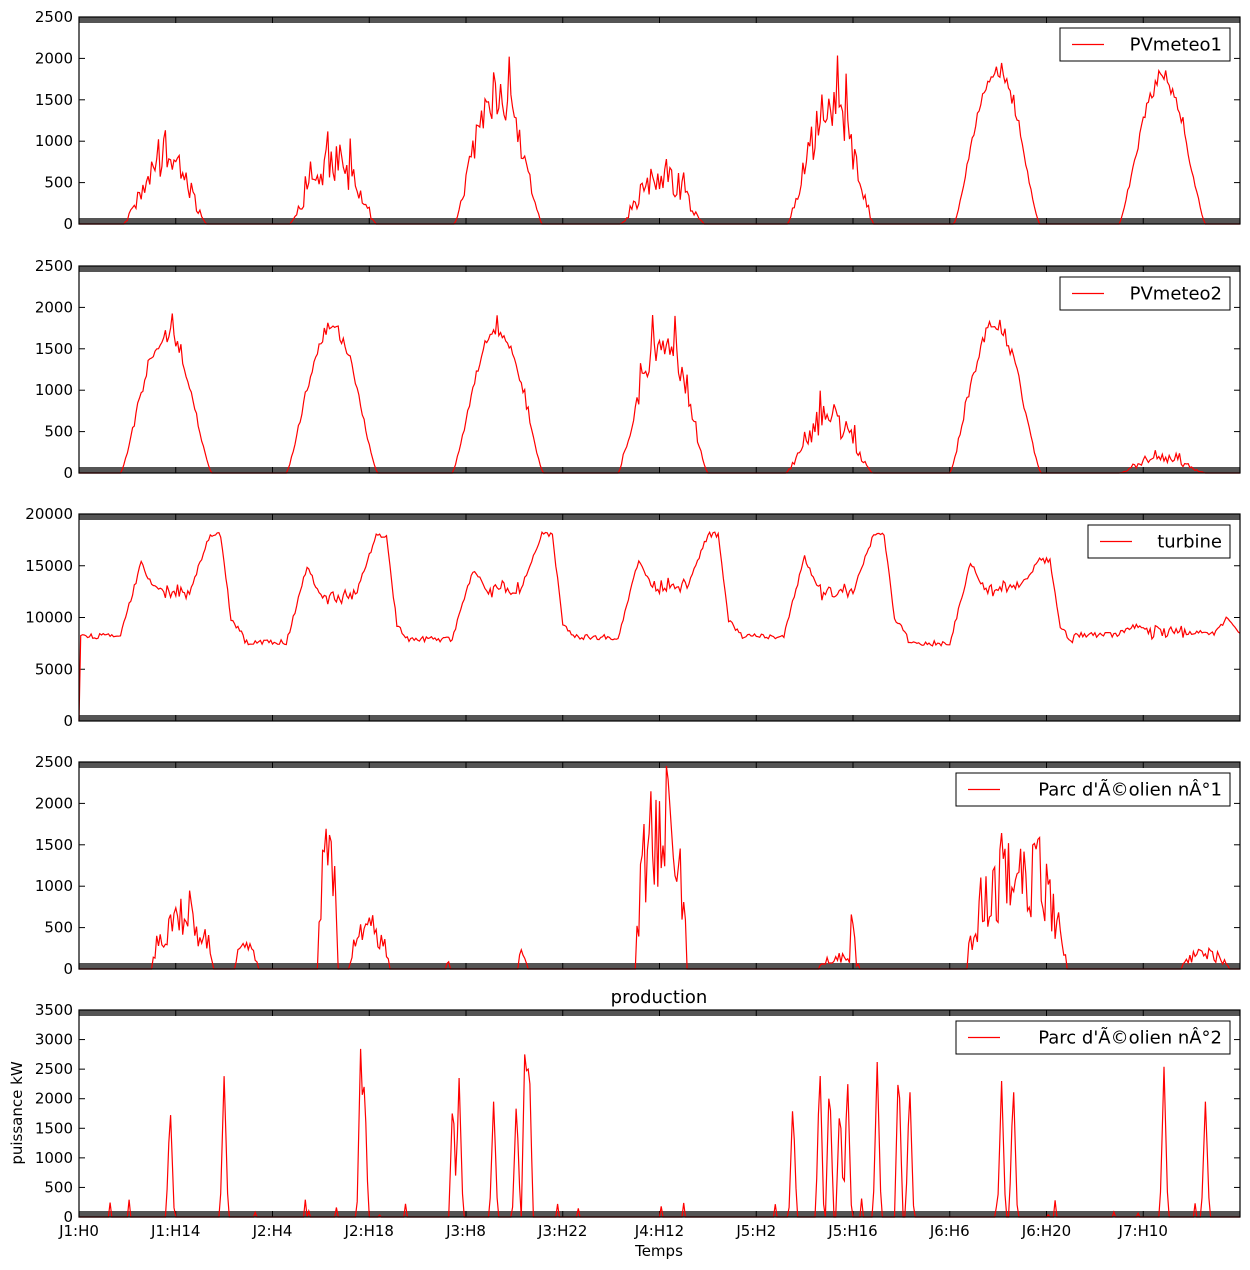  I want to click on legend-label: PVmeteo1, so click(1176, 45).